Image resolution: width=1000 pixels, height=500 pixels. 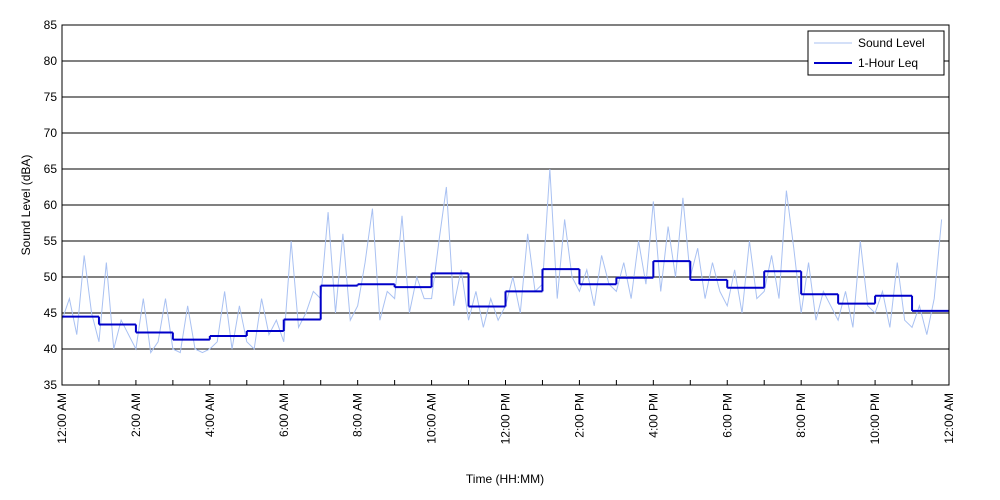 What do you see at coordinates (51, 169) in the screenshot?
I see `y-tick-label: 65` at bounding box center [51, 169].